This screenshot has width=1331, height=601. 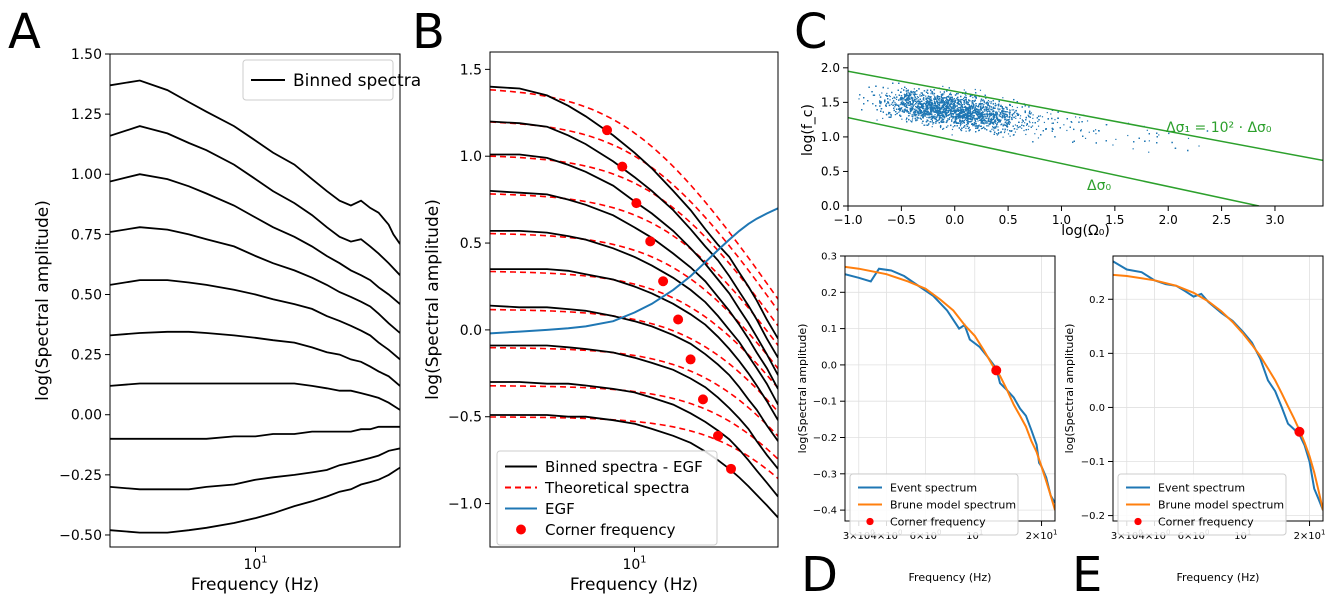 I want to click on x-tick-label: 101, so click(x=634, y=564).